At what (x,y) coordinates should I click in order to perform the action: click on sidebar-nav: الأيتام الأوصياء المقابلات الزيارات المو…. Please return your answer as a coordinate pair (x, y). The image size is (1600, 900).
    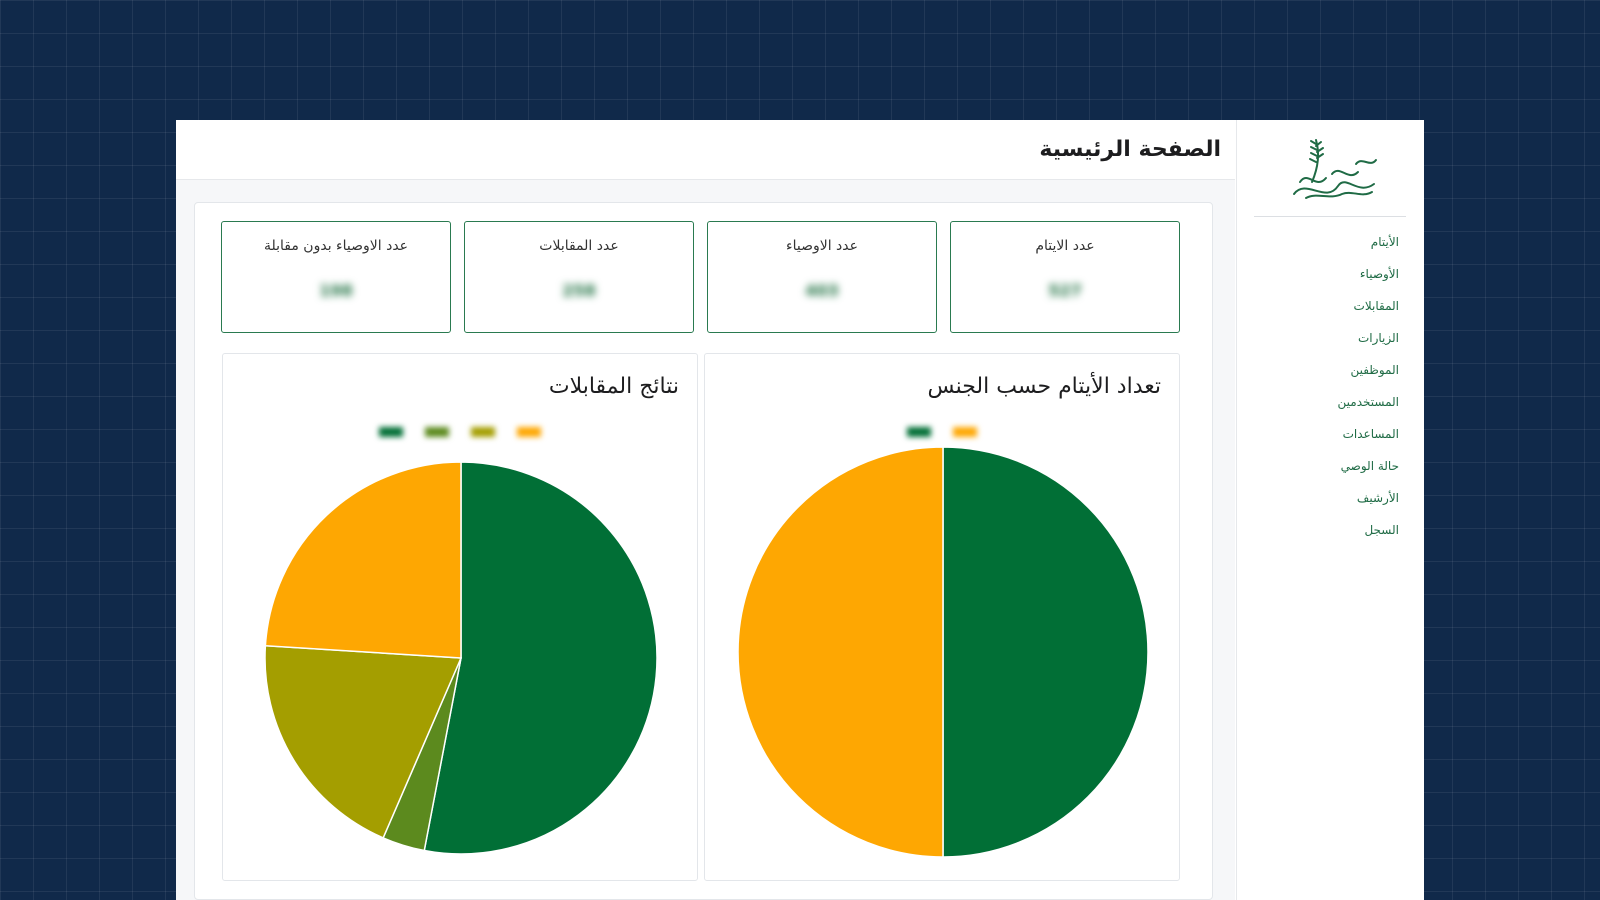
    Looking at the image, I should click on (1368, 392).